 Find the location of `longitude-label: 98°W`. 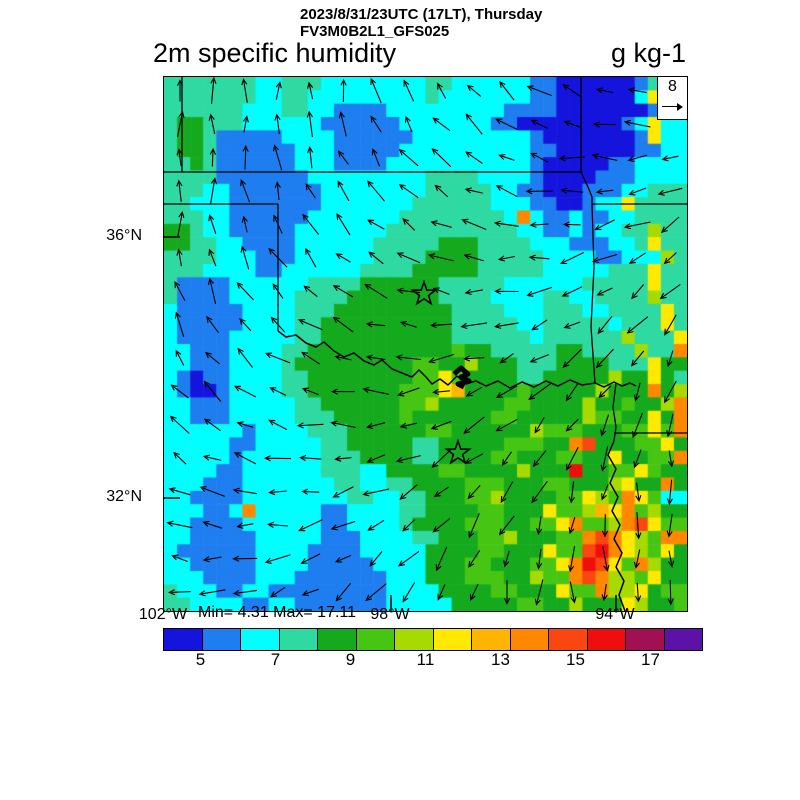

longitude-label: 98°W is located at coordinates (390, 614).